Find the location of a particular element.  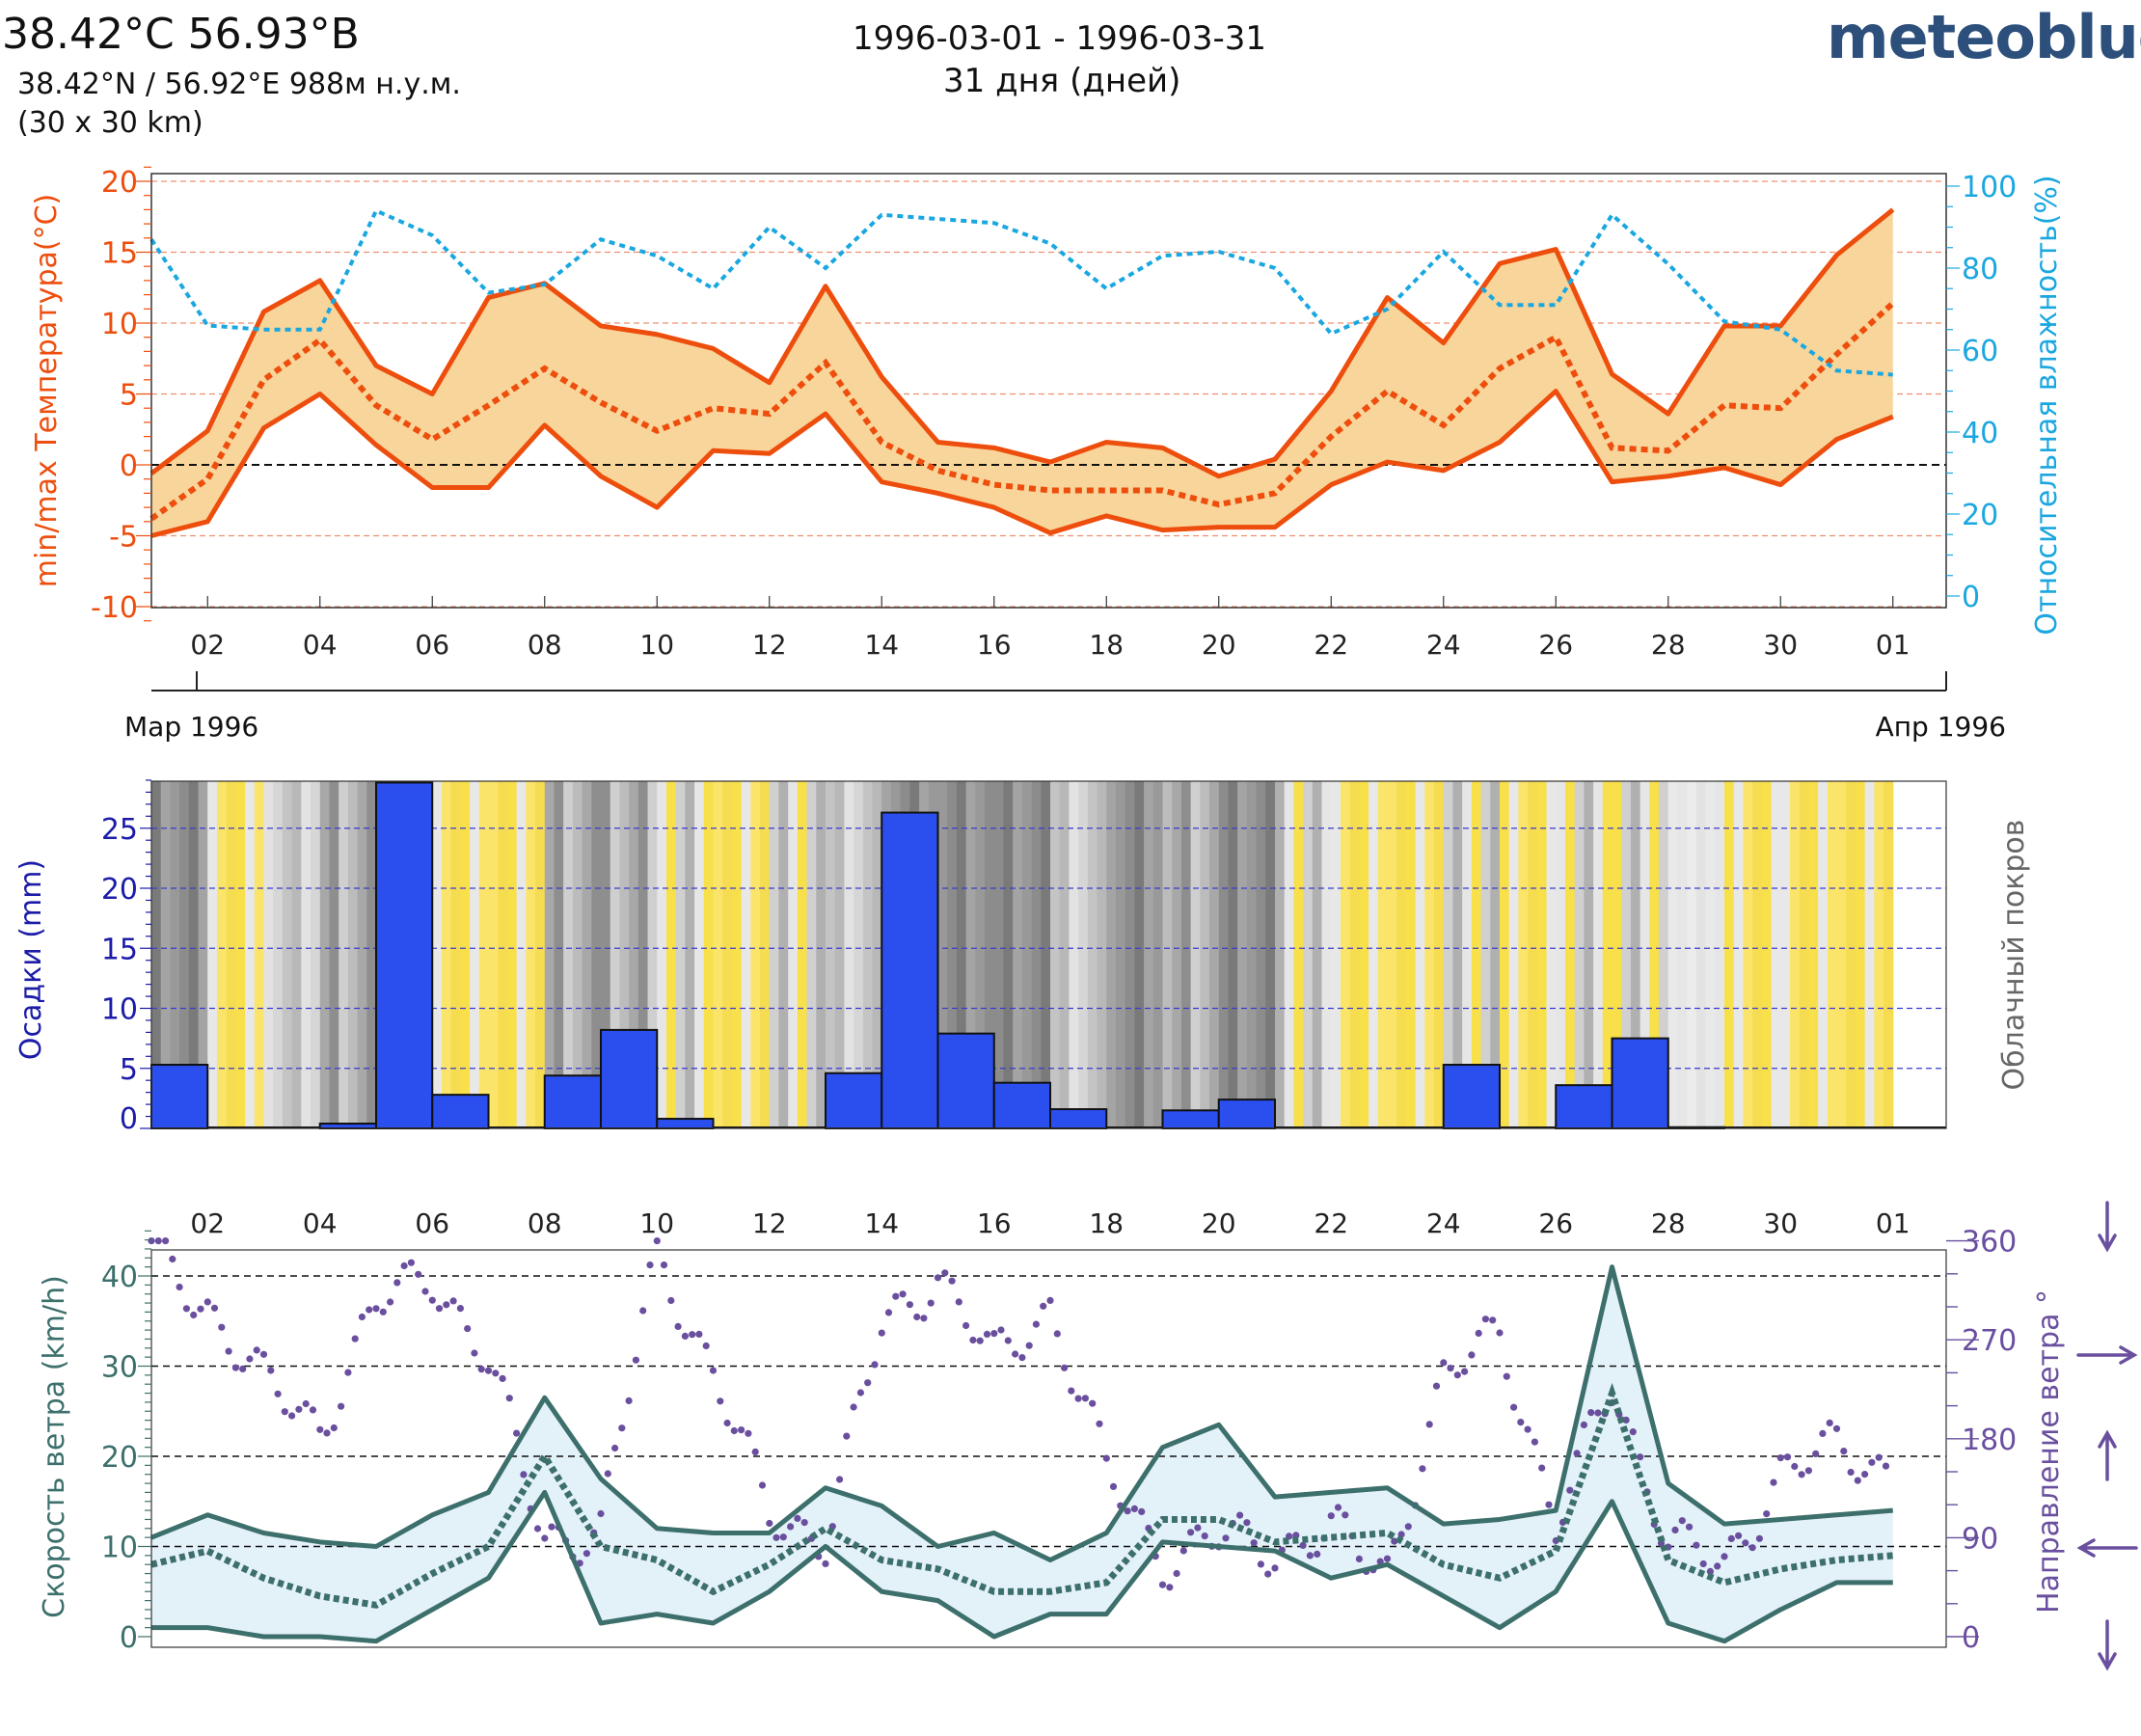

wind-min-line is located at coordinates (1022, 1566).